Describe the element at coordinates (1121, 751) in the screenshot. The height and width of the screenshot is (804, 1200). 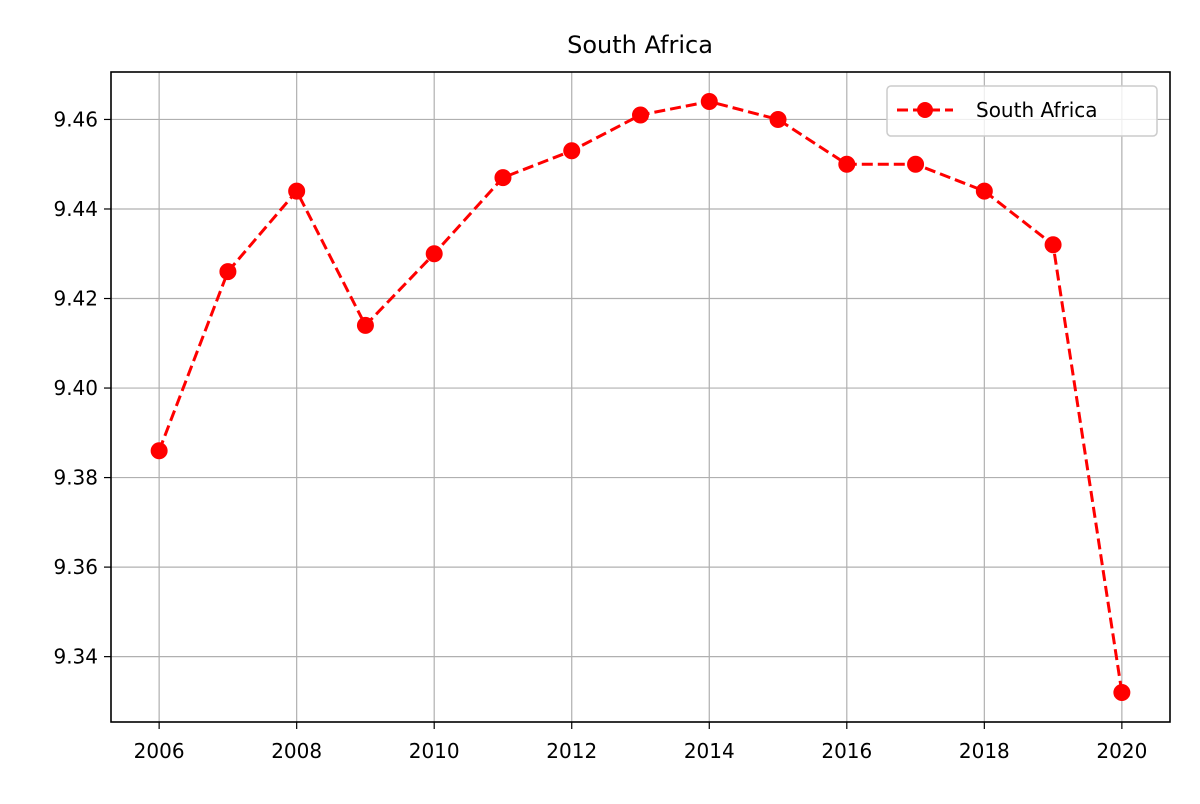
I see `x-tick-label: 2020` at that location.